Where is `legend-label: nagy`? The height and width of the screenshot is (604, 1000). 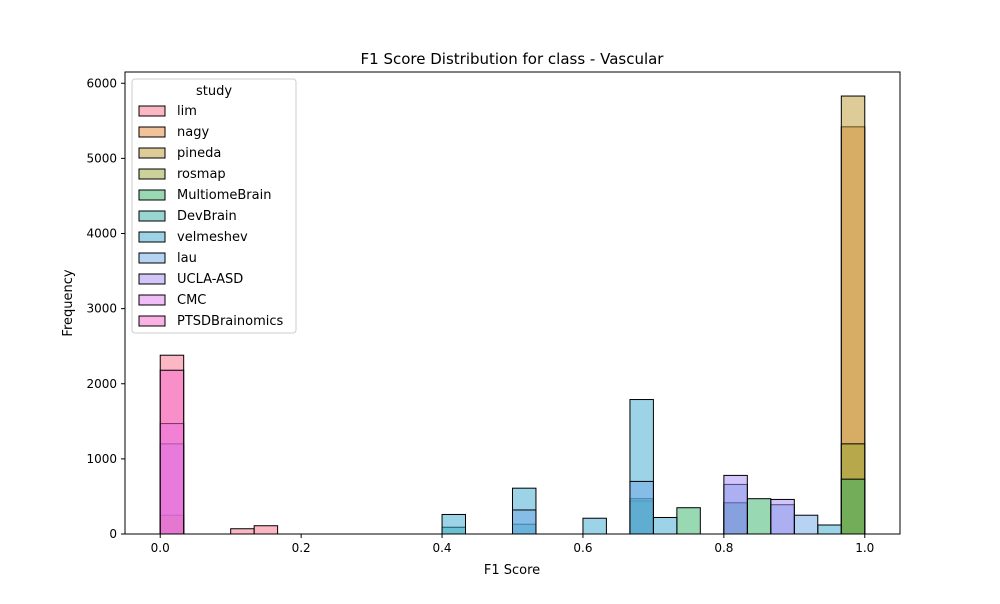 legend-label: nagy is located at coordinates (193, 132).